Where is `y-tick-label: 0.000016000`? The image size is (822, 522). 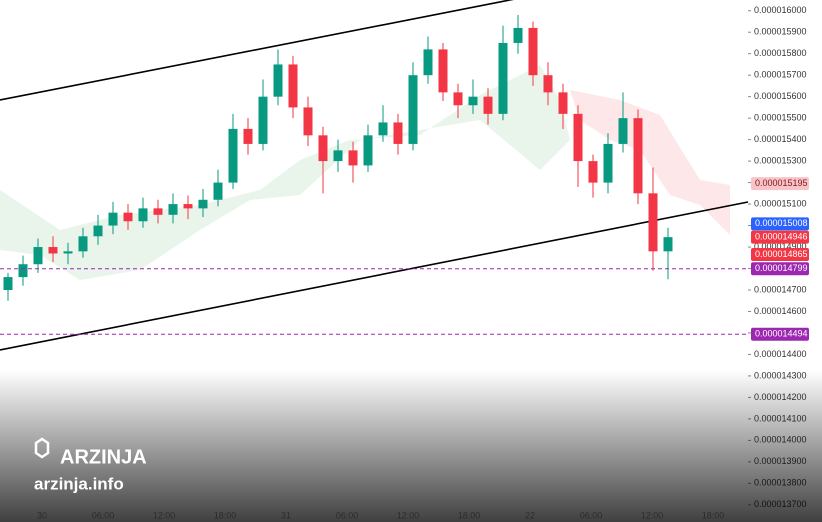 y-tick-label: 0.000016000 is located at coordinates (780, 10).